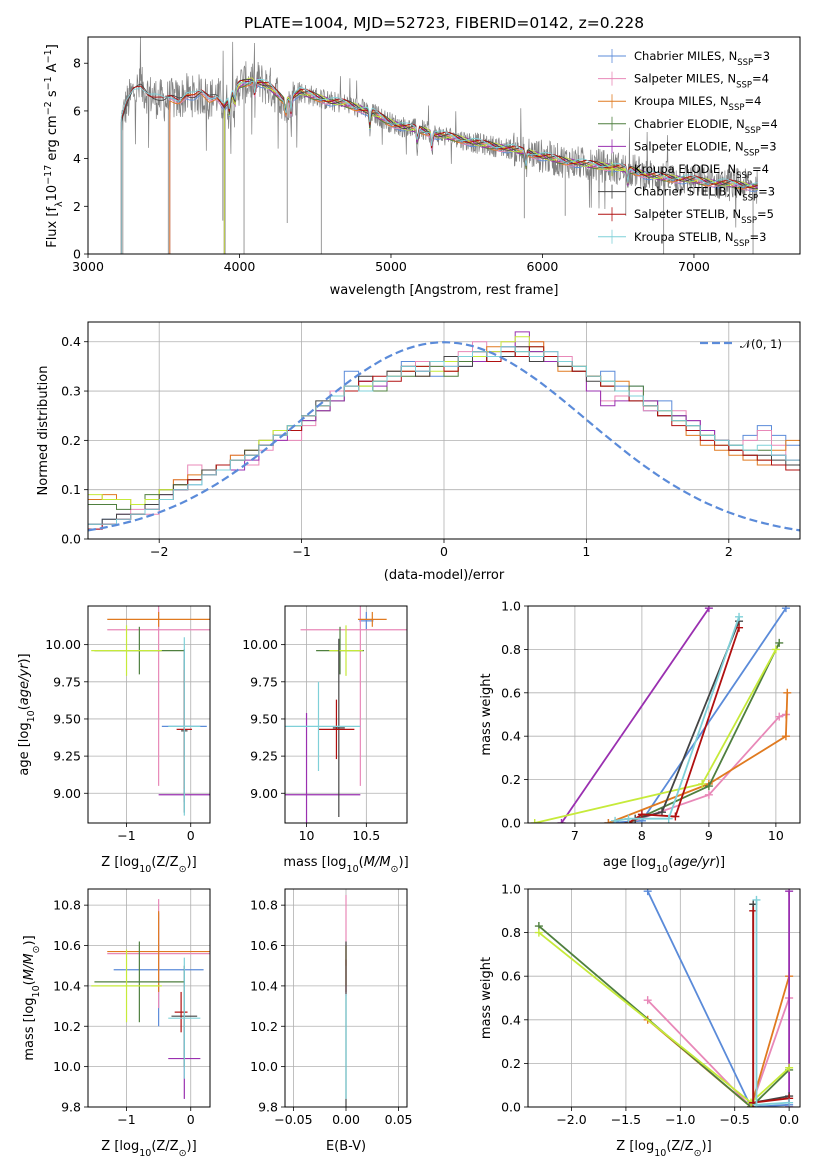 The width and height of the screenshot is (819, 1170). I want to click on legend-label-base: Chabrier MILES, N, so click(685, 56).